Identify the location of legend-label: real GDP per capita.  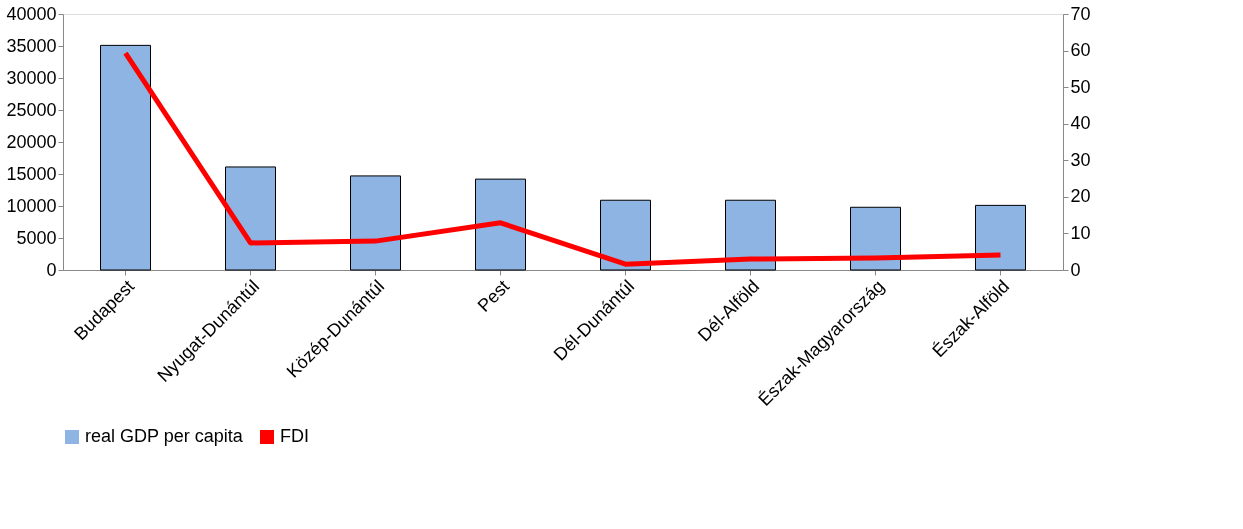
(164, 436).